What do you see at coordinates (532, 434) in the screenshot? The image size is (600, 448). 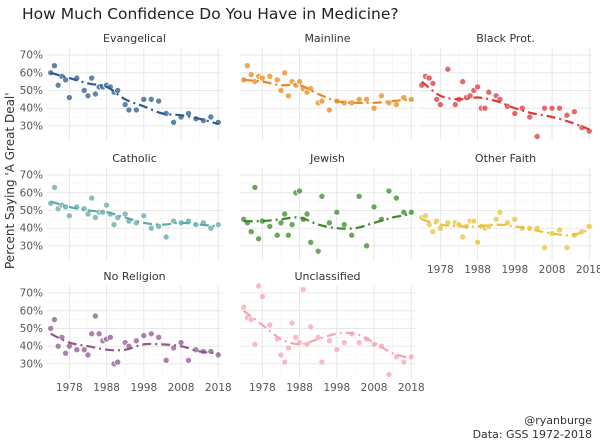 I see `caption-source: Data: GSS 1972-2018` at bounding box center [532, 434].